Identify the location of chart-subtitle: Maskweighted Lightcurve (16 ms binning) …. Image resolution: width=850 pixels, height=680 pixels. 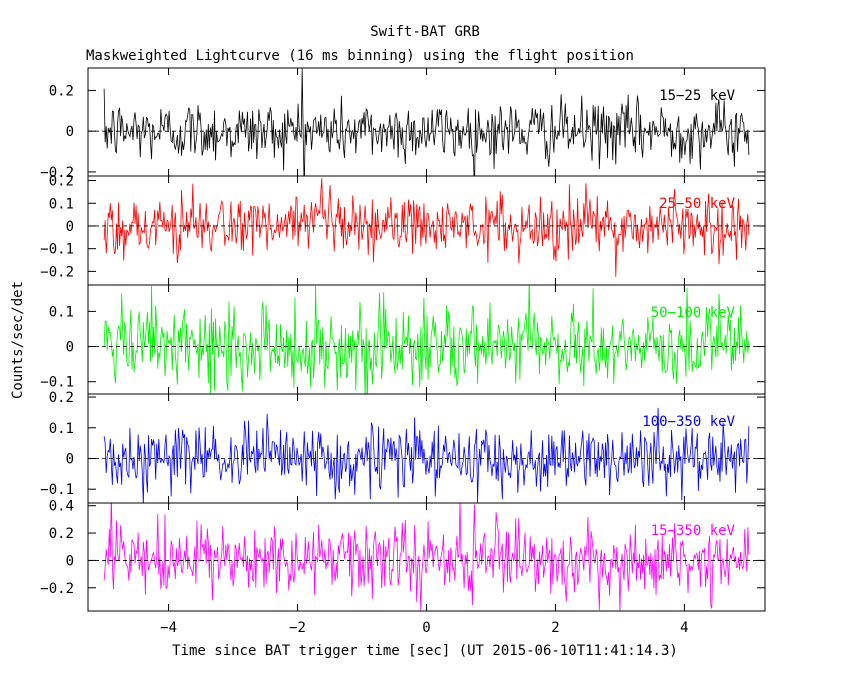
(360, 56).